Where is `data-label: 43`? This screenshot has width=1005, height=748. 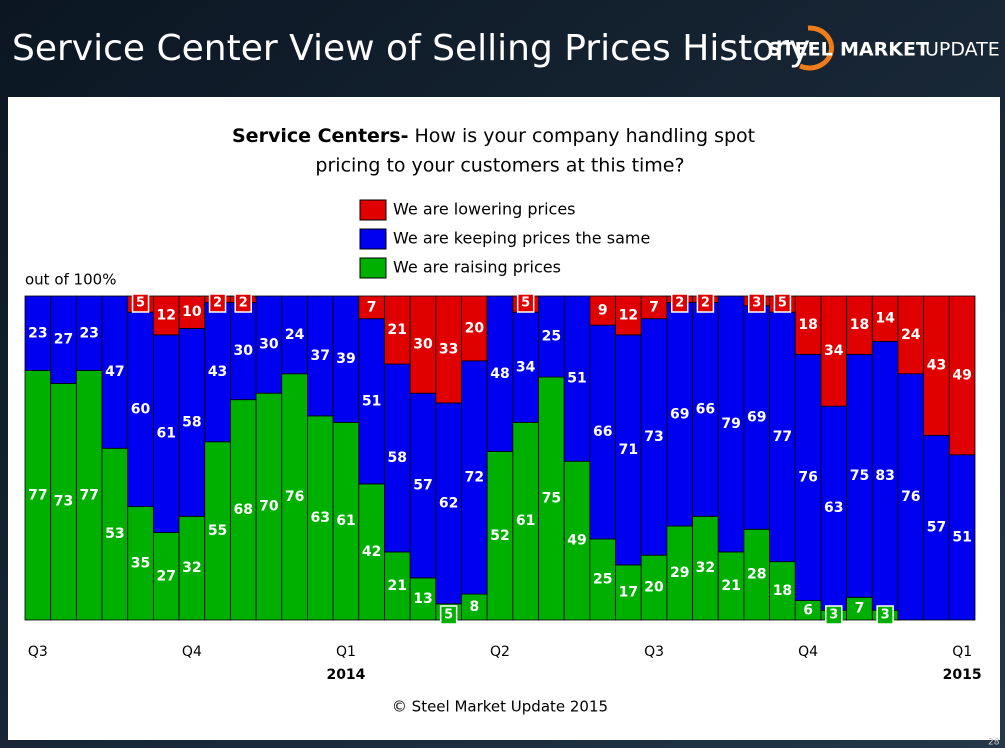 data-label: 43 is located at coordinates (936, 366).